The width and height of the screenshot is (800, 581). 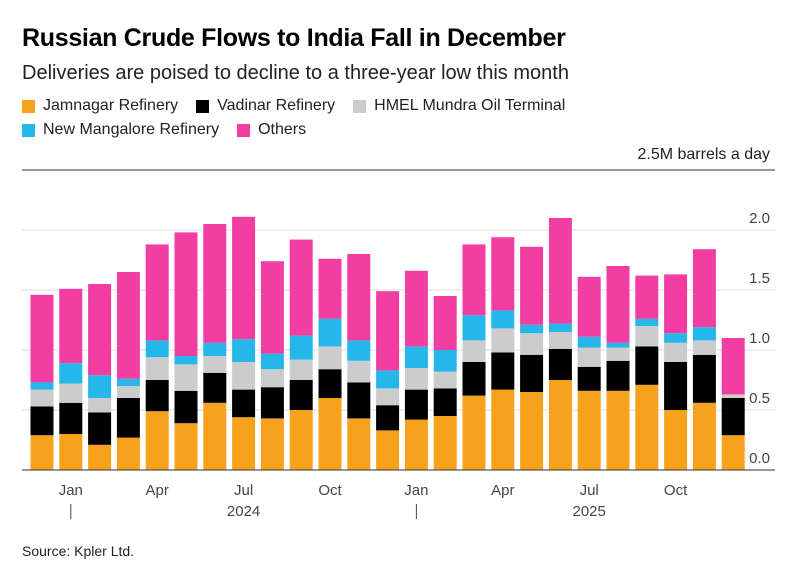 I want to click on source-note: Source: Kpler Ltd., so click(x=78, y=551).